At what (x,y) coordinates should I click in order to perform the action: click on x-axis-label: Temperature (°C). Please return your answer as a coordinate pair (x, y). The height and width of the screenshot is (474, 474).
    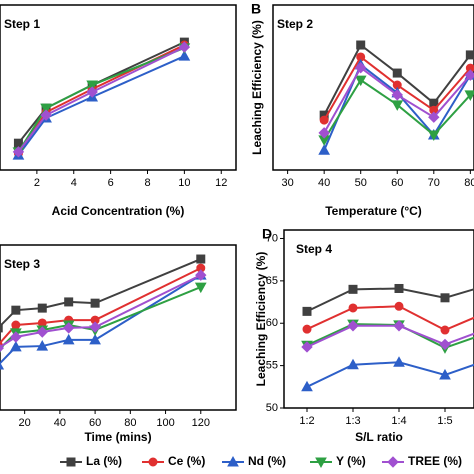
    Looking at the image, I should click on (373, 211).